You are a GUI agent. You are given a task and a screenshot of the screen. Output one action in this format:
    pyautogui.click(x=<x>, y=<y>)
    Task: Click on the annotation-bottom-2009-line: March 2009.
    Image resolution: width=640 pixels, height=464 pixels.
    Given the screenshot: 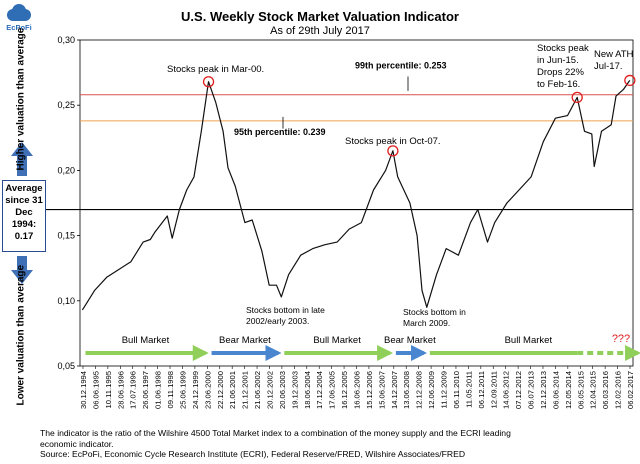 What is the action you would take?
    pyautogui.click(x=426, y=323)
    